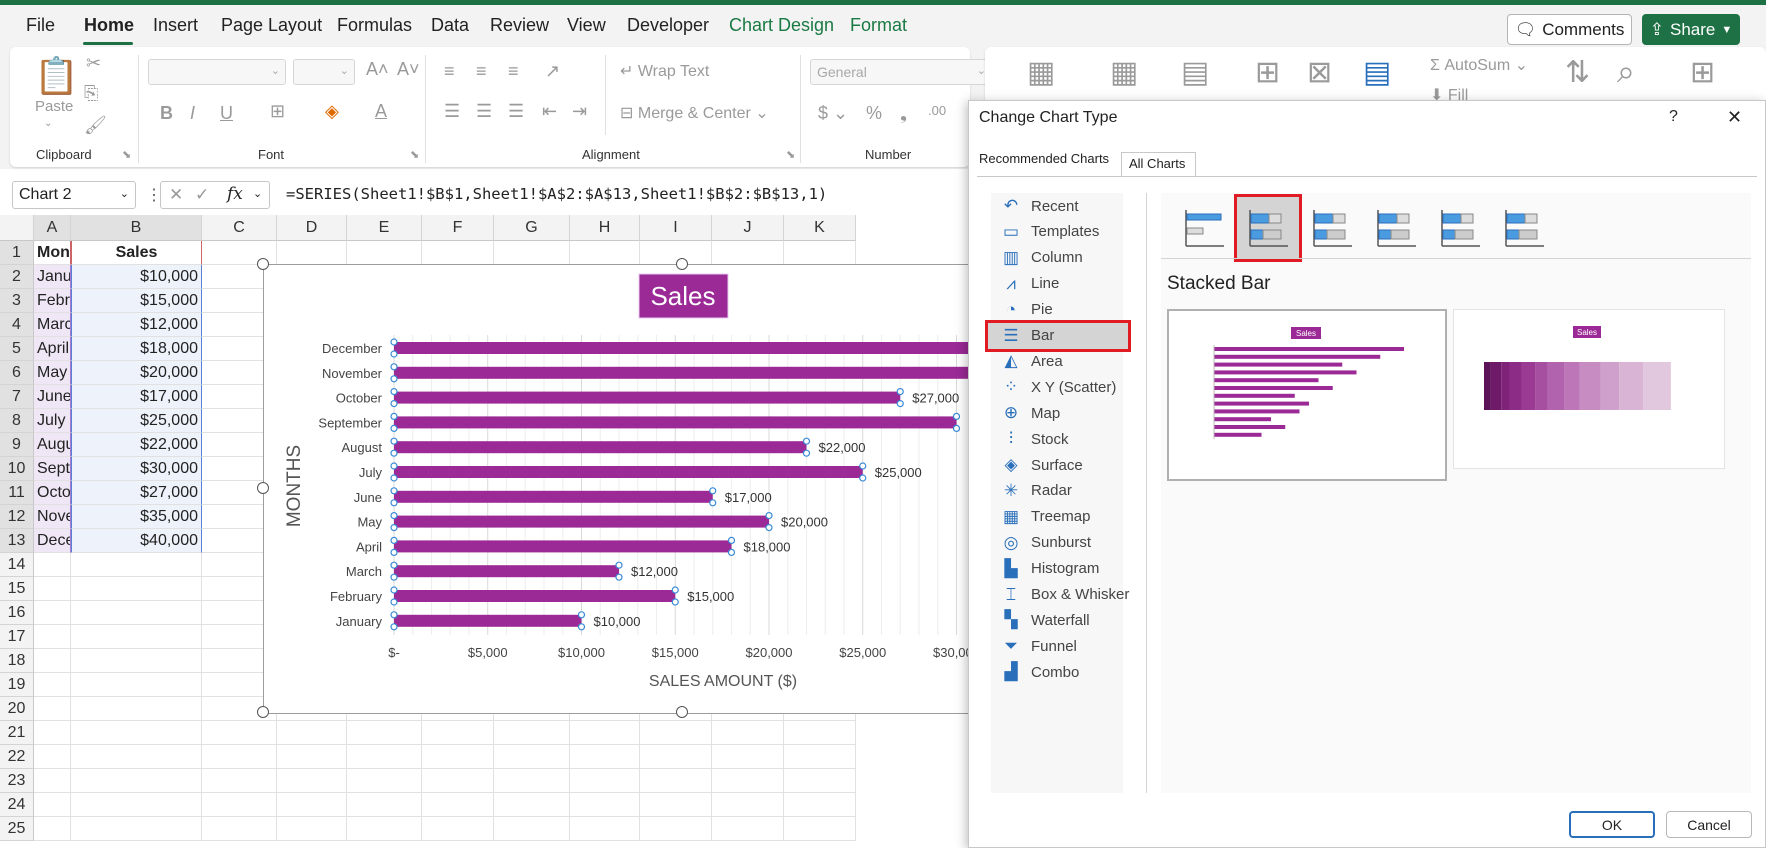 Image resolution: width=1766 pixels, height=848 pixels. What do you see at coordinates (1071, 465) in the screenshot?
I see `chart-type-surface: ◈ Surface` at bounding box center [1071, 465].